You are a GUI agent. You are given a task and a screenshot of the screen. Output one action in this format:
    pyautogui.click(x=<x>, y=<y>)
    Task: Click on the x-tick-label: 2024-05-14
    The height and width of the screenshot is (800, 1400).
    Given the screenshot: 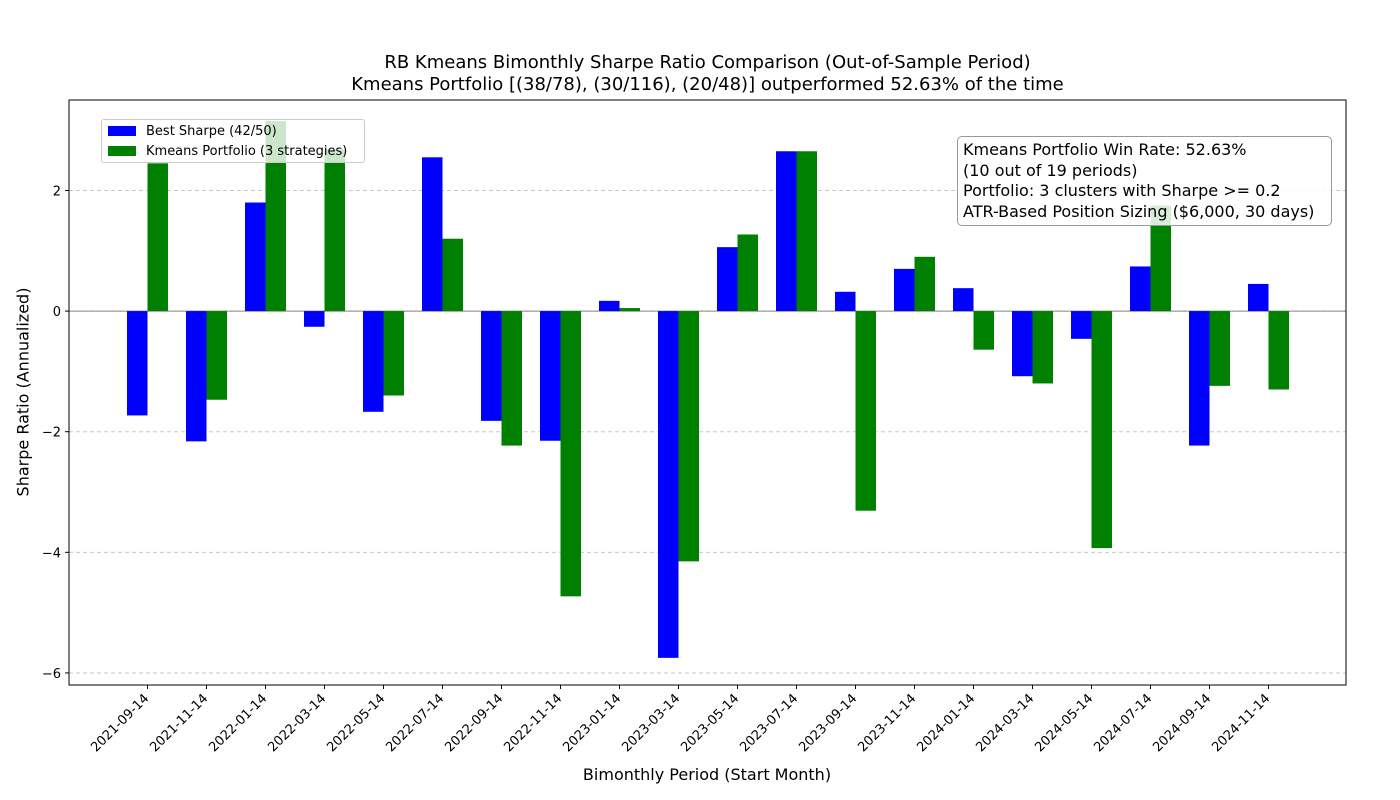 What is the action you would take?
    pyautogui.click(x=1064, y=723)
    